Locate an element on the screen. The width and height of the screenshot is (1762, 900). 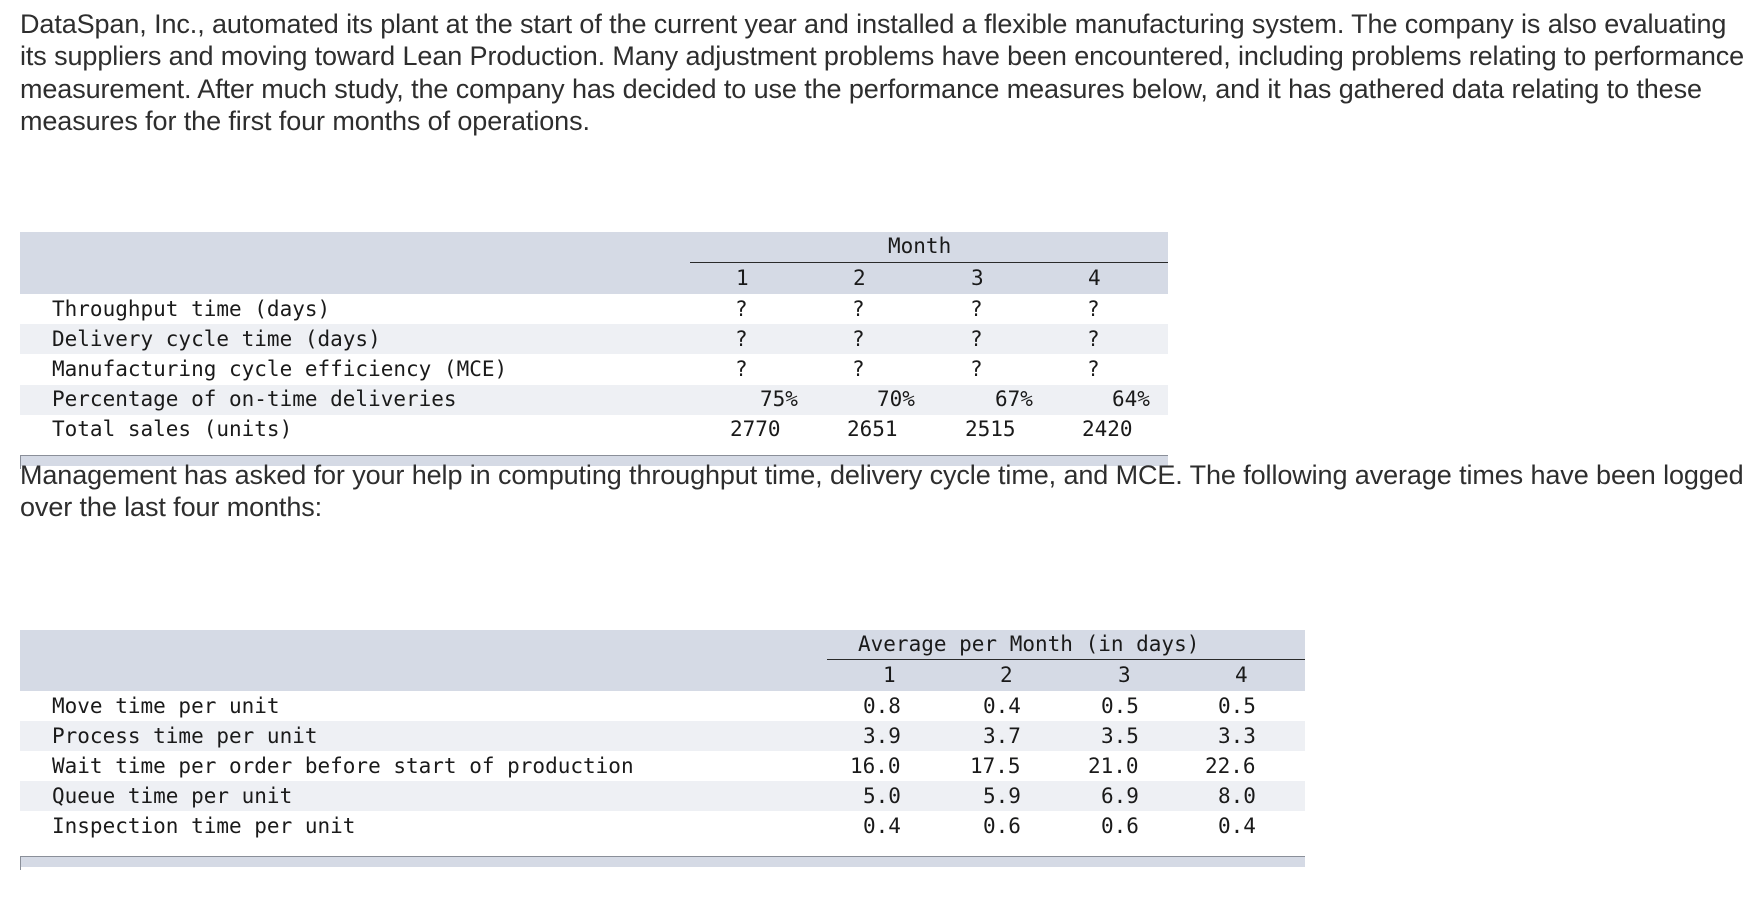
table1-group-header: Month is located at coordinates (920, 246).